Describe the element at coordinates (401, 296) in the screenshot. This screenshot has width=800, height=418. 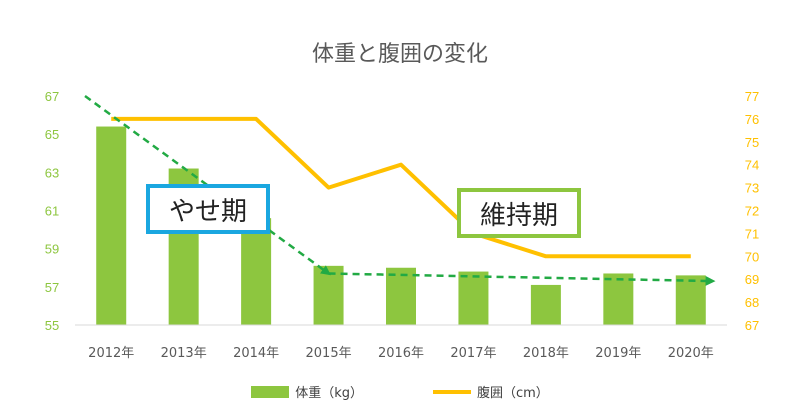
I see `bar-weight-2016年` at that location.